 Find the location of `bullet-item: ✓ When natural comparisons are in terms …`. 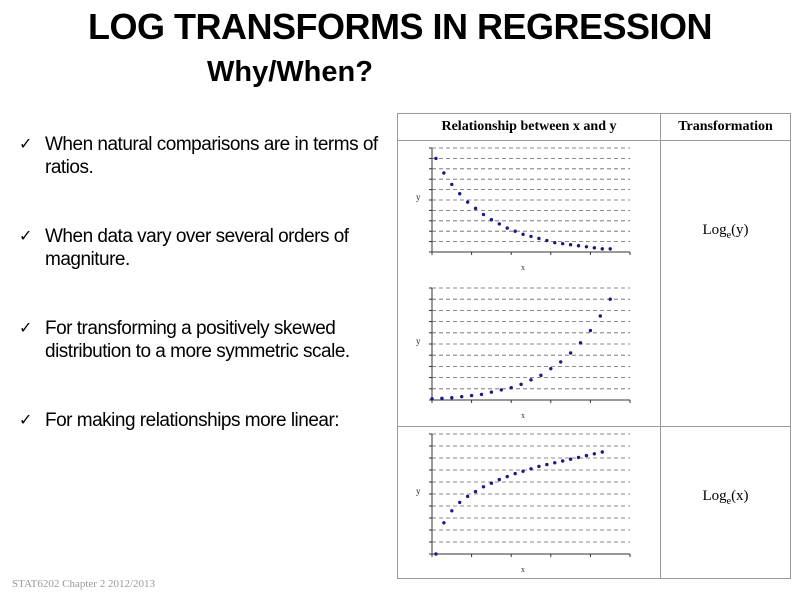

bullet-item: ✓ When natural comparisons are in terms … is located at coordinates (201, 156).